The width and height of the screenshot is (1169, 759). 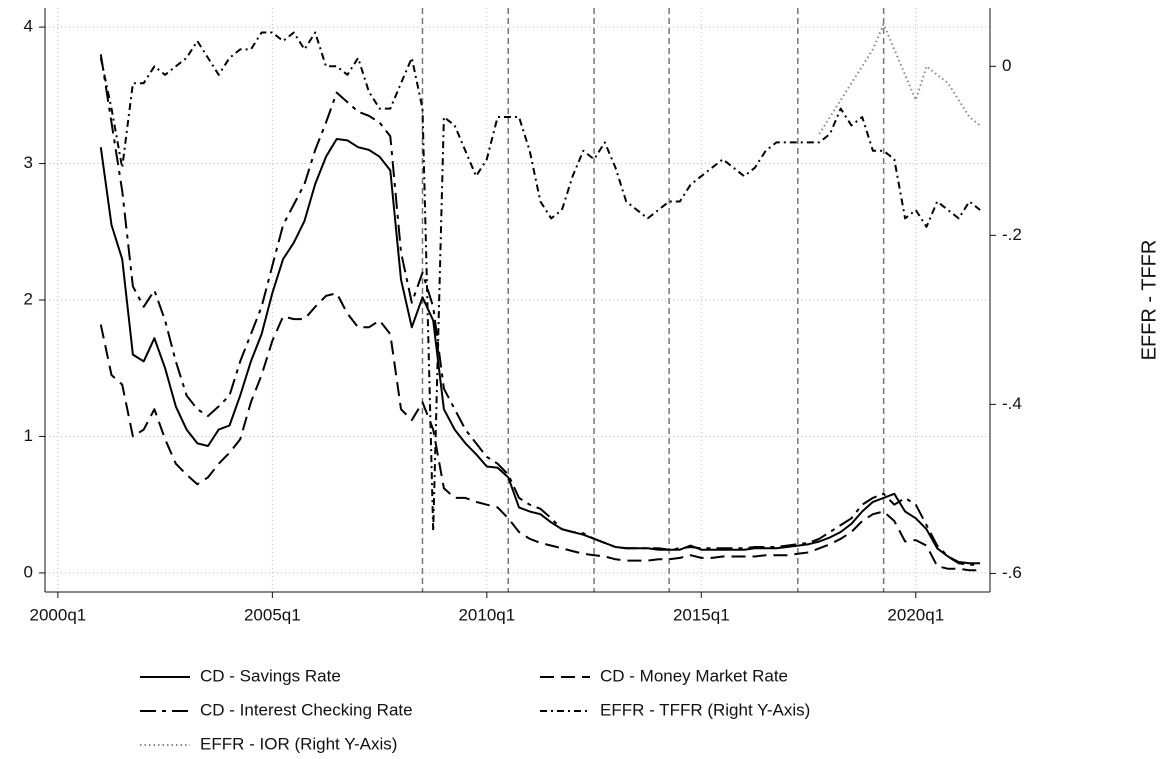 I want to click on x-tick-label: 2020q1, so click(x=915, y=614).